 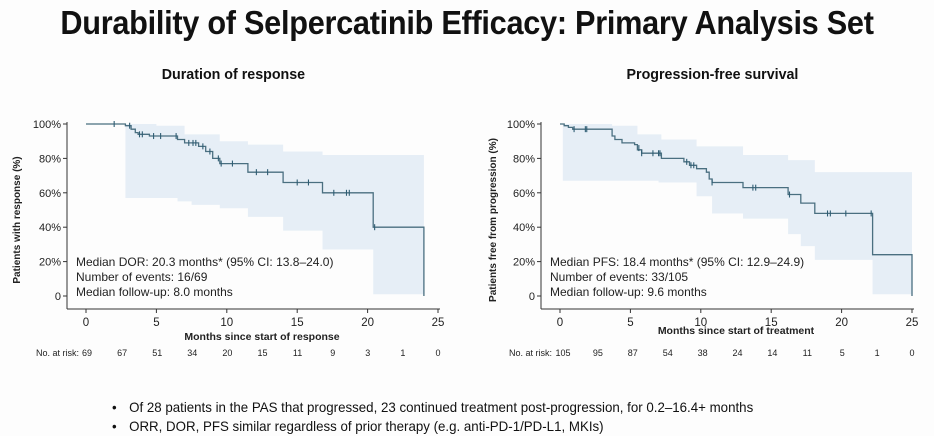 What do you see at coordinates (154, 292) in the screenshot?
I see `annotation-text: Median follow-up: 8.0 months` at bounding box center [154, 292].